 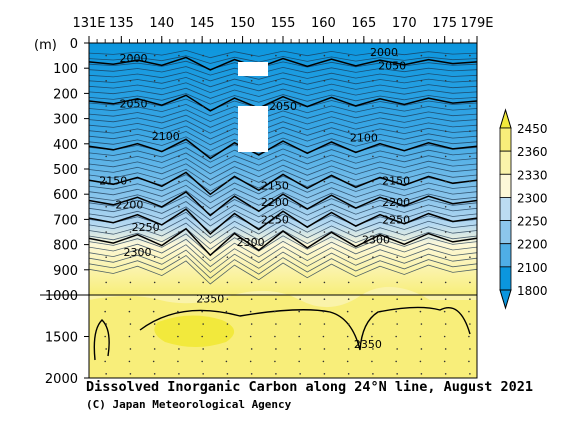 I want to click on colorbar-label: 2330, so click(x=532, y=175).